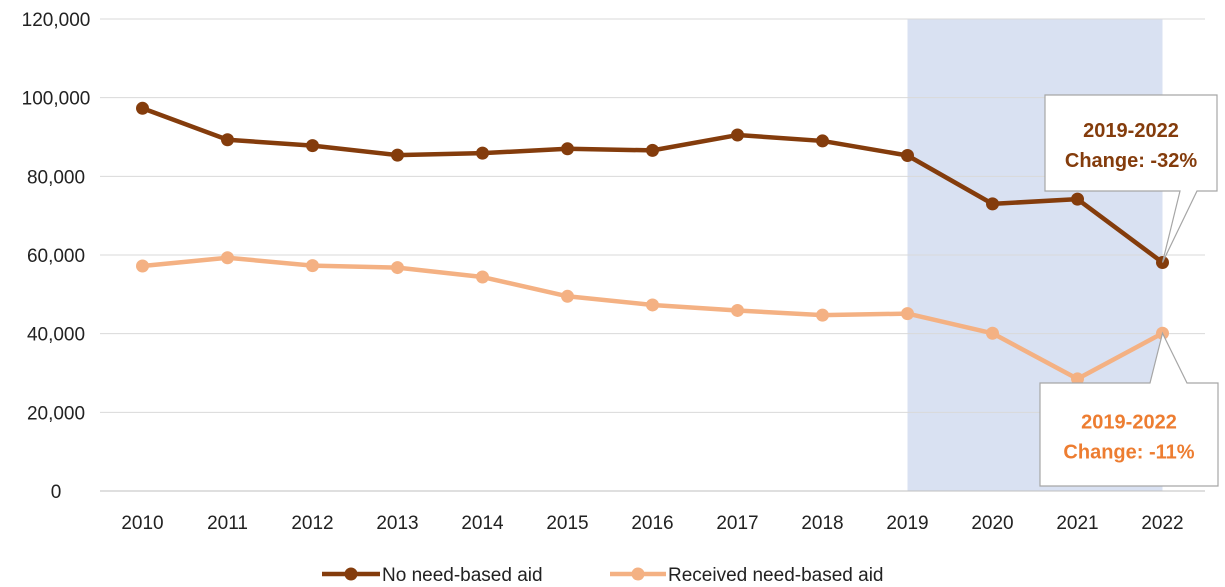 The height and width of the screenshot is (587, 1225). I want to click on callout-line-2: Change: -32%, so click(1131, 161).